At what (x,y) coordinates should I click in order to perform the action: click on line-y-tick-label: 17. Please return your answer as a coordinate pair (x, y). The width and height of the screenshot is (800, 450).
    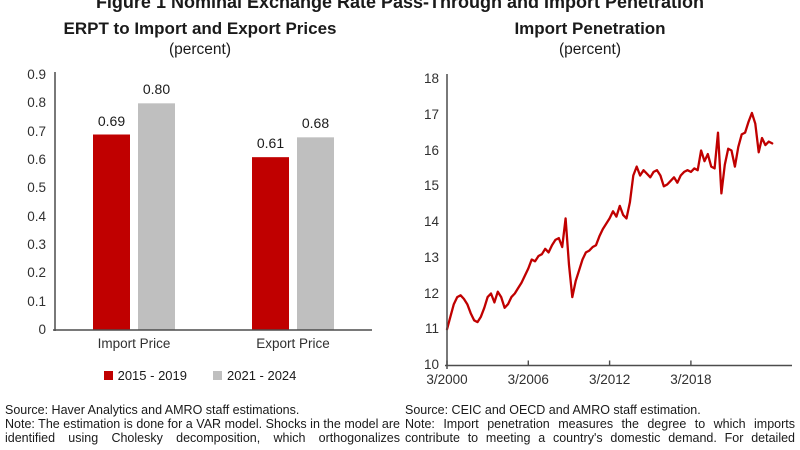
    Looking at the image, I should click on (431, 114).